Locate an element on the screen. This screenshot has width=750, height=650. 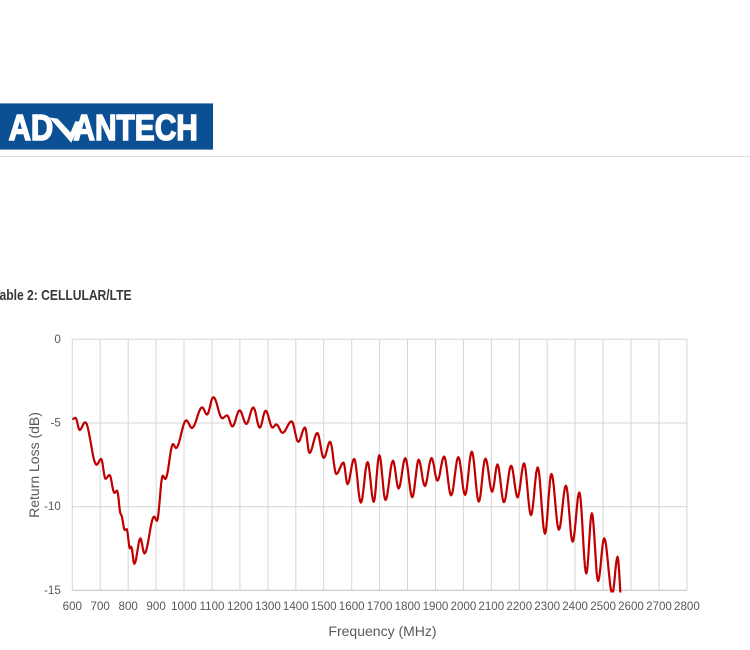
svg-text: 1400 is located at coordinates (296, 606).